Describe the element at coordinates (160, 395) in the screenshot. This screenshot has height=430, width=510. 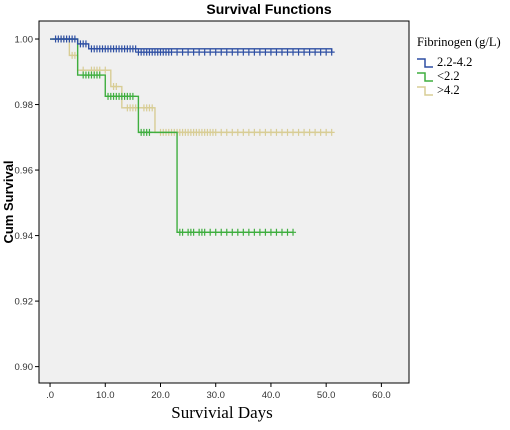
I see `x-tick-label: 20.0` at that location.